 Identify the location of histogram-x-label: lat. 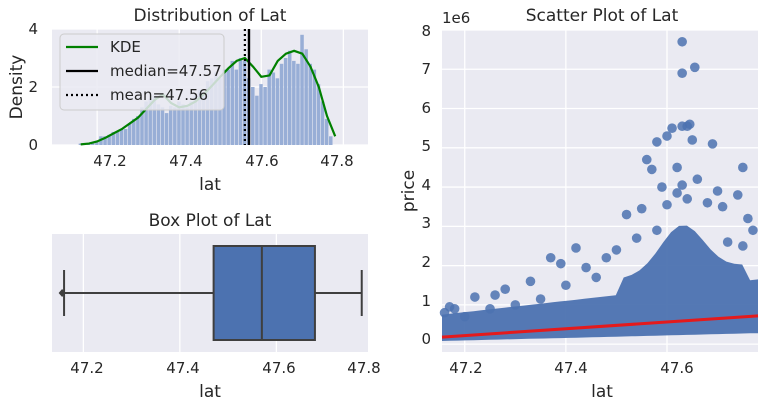
(210, 185).